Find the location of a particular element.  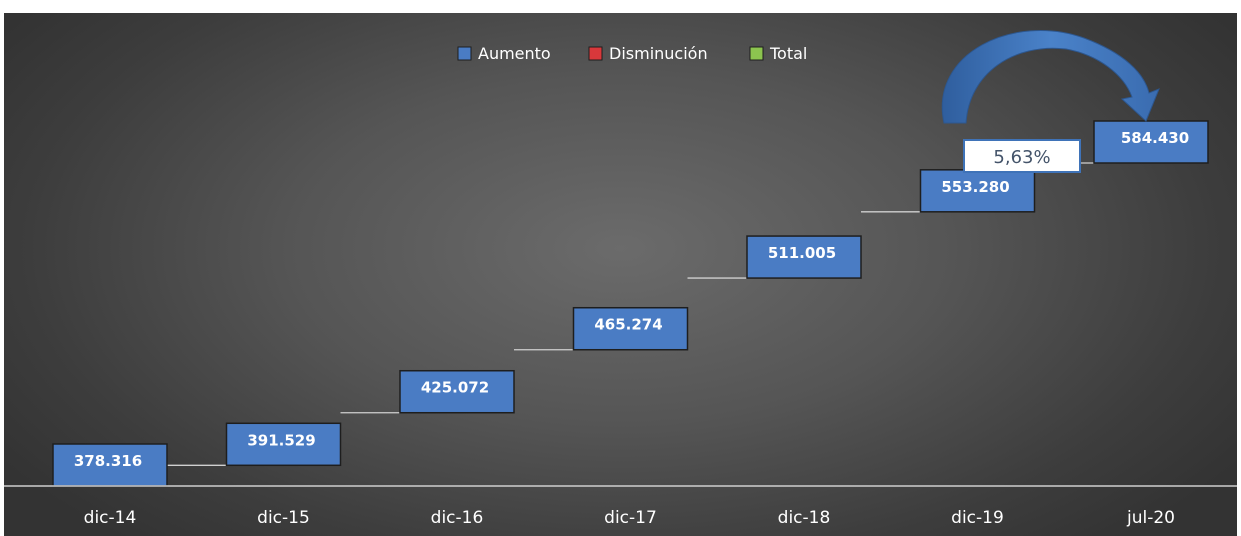

bar-value-label: 378.316 is located at coordinates (108, 461).